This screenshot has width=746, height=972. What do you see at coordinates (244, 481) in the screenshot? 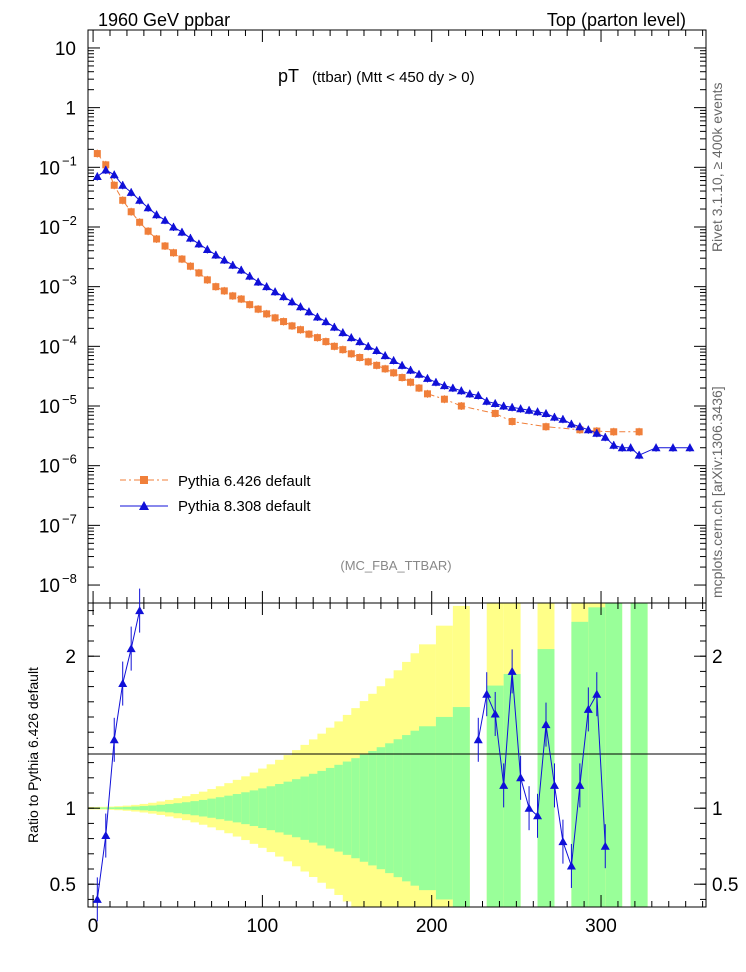
I see `legend-label-py6: Pythia 6.426 default` at bounding box center [244, 481].